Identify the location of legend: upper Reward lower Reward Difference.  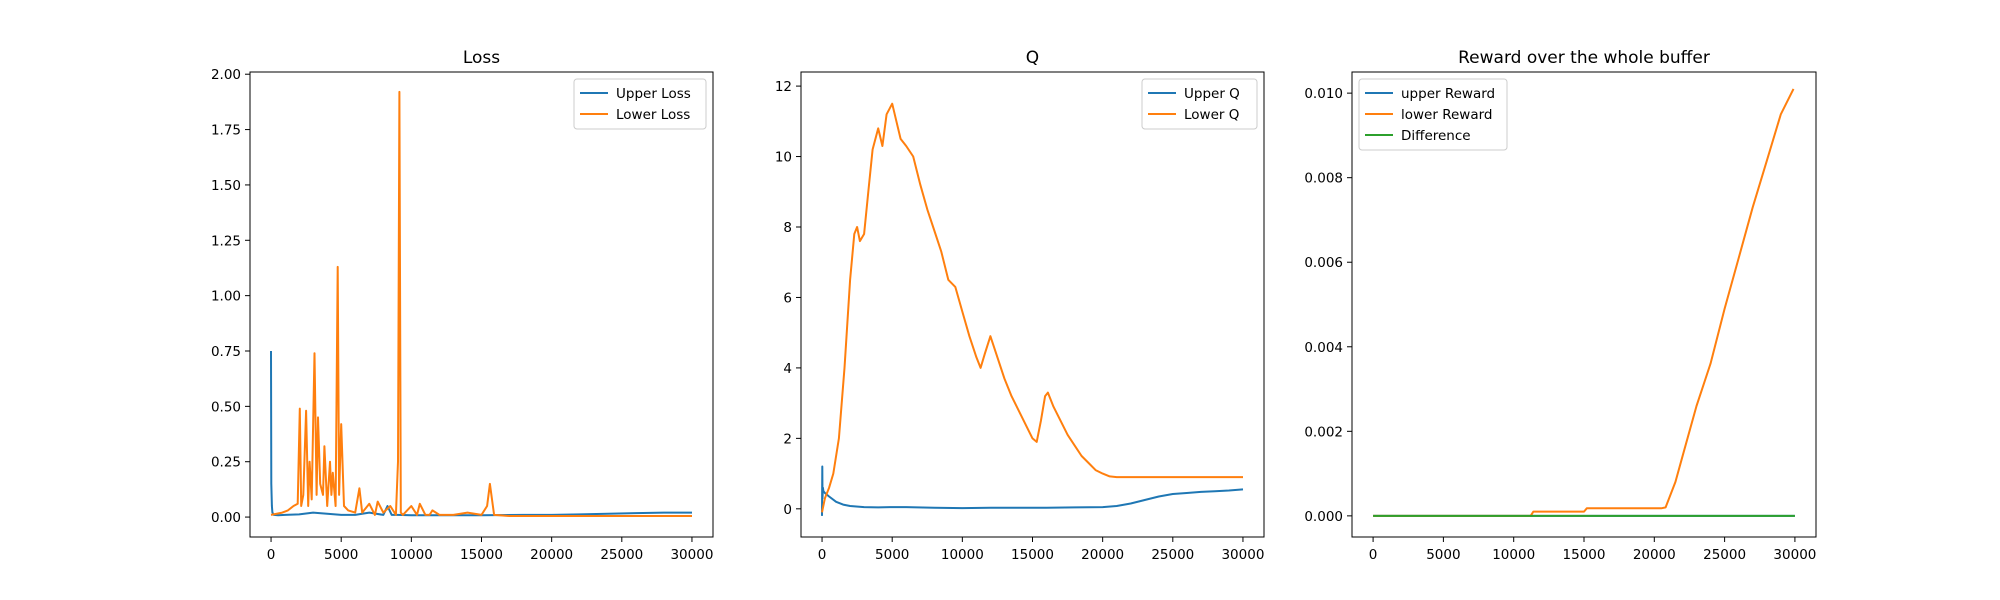
(1433, 114).